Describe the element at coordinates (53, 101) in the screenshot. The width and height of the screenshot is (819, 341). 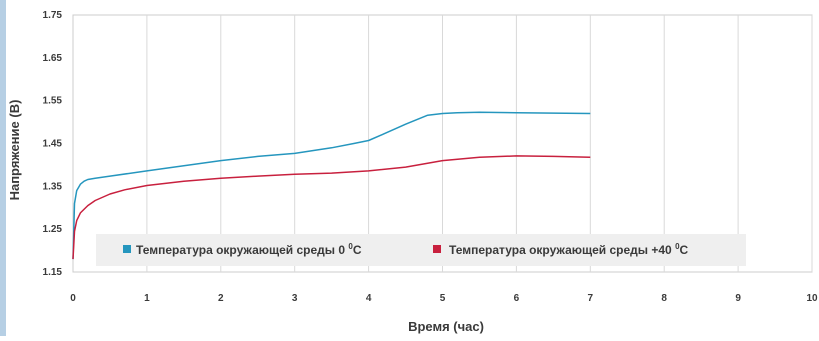
I see `y-tick-label: 1.55` at that location.